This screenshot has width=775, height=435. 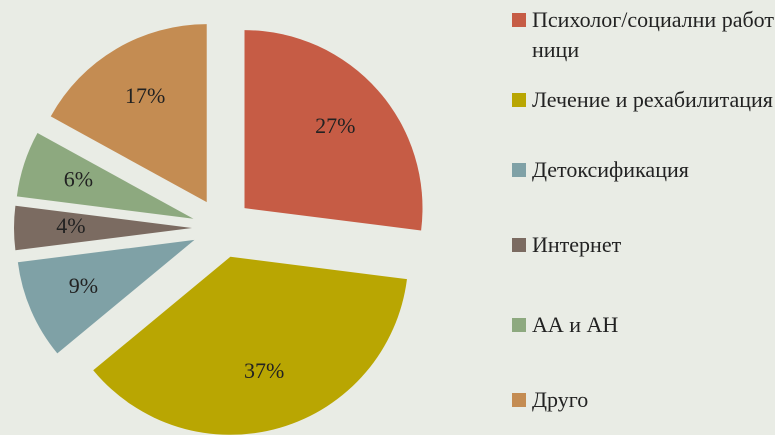 What do you see at coordinates (643, 325) in the screenshot?
I see `legend-item: АА и АН` at bounding box center [643, 325].